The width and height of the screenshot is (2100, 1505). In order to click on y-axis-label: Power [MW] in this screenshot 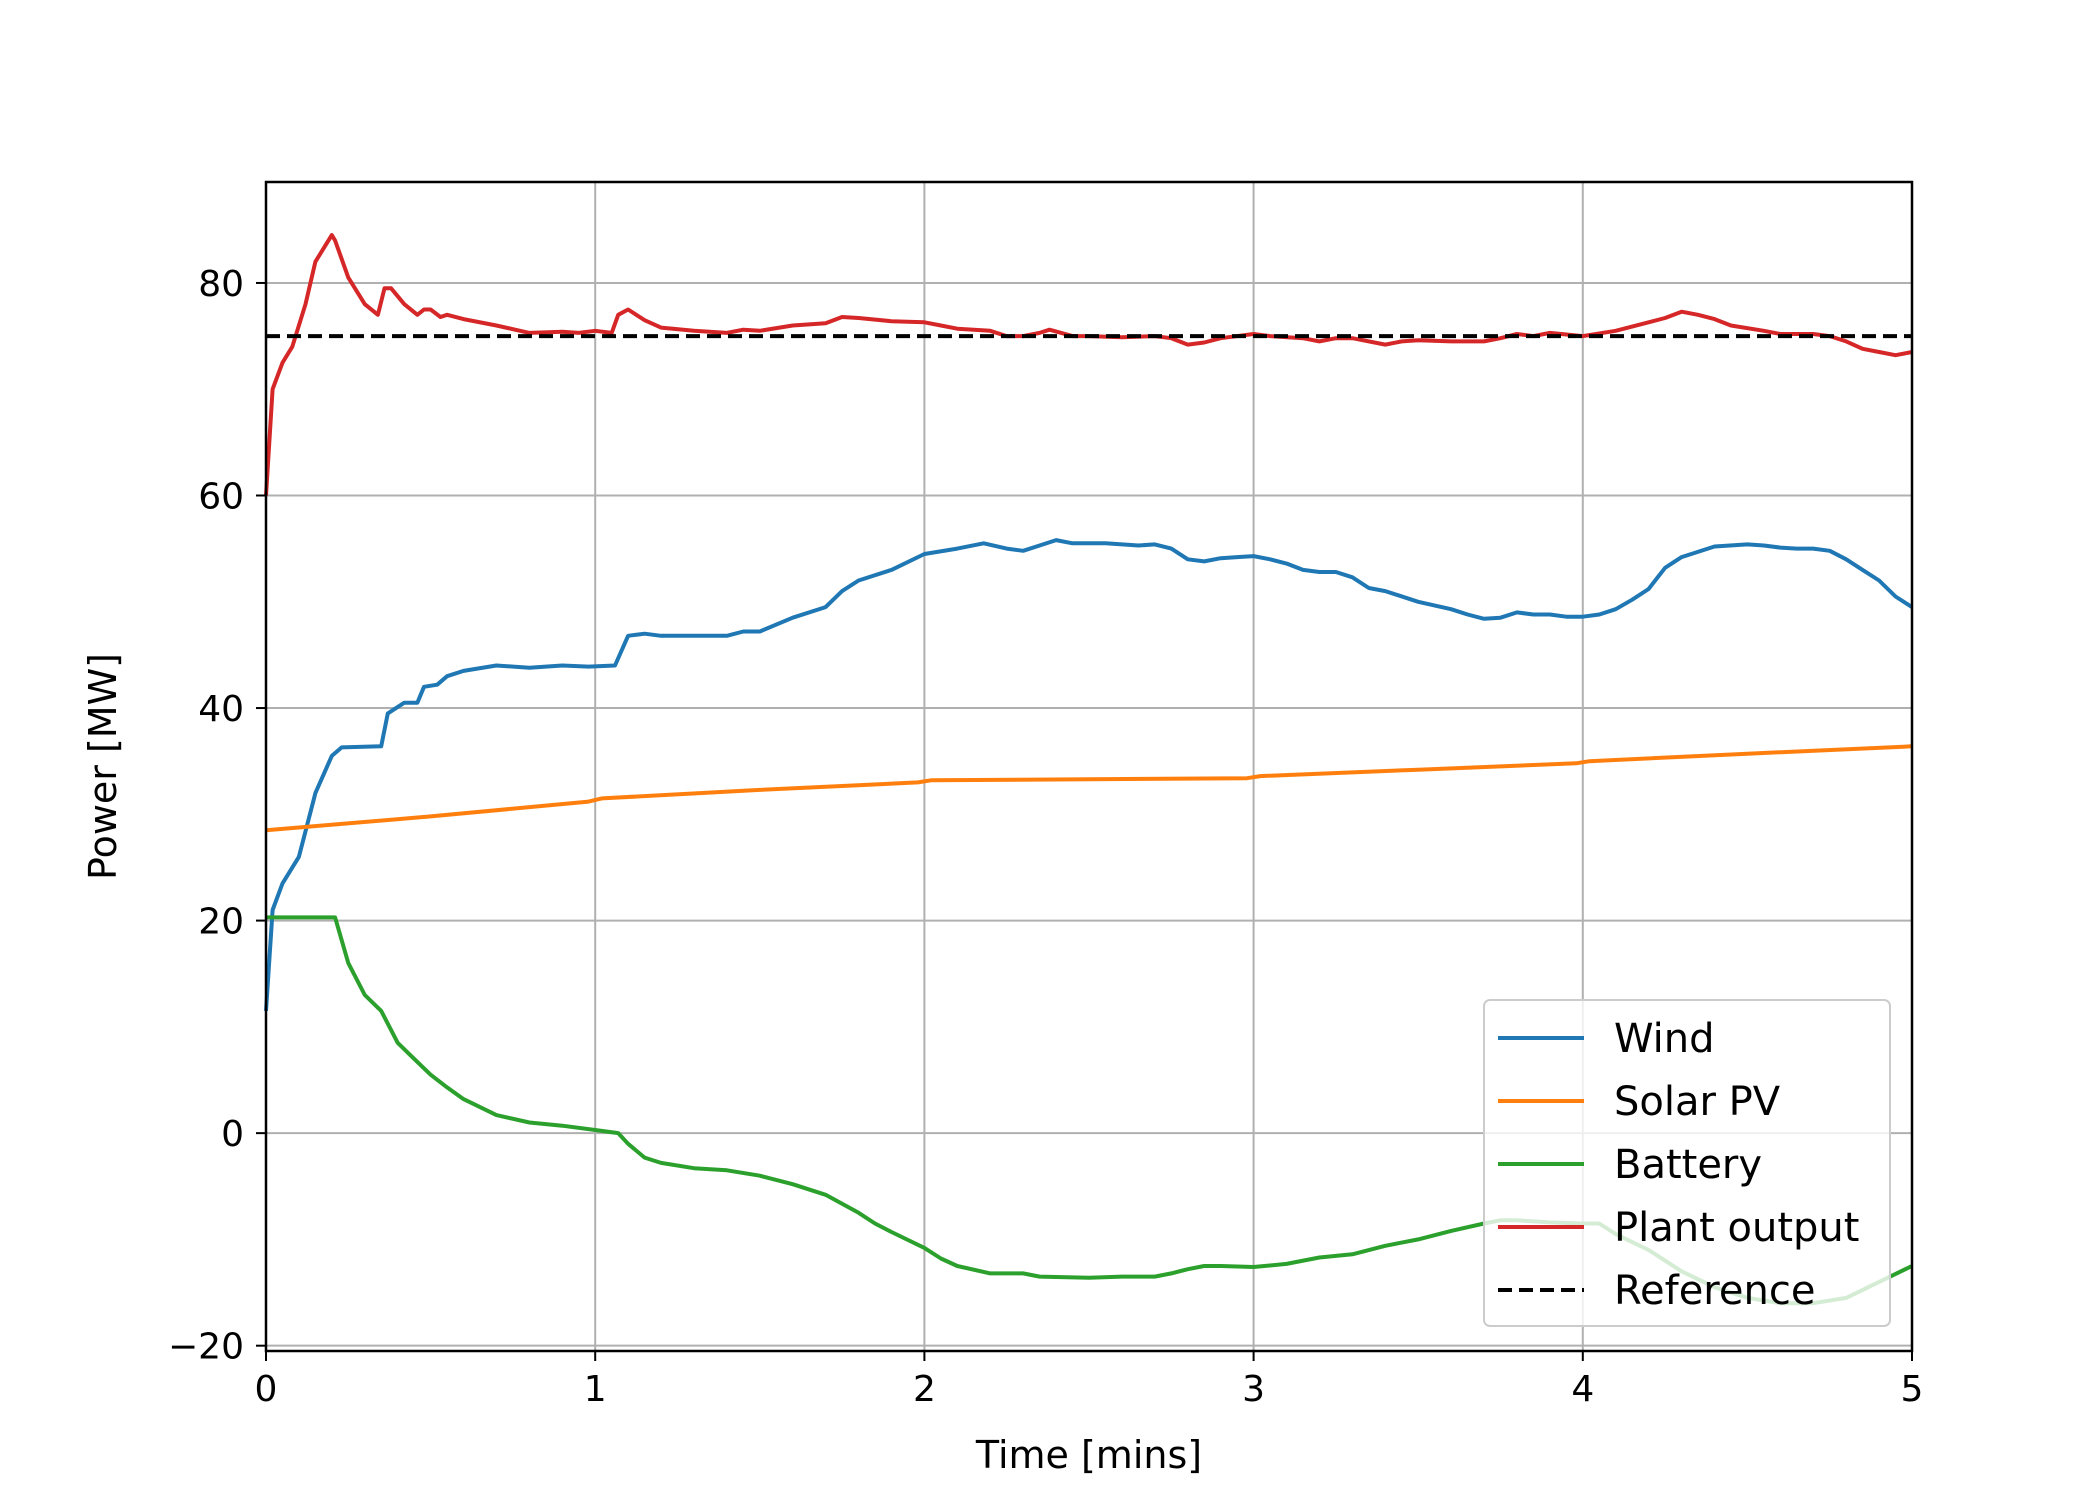, I will do `click(103, 766)`.